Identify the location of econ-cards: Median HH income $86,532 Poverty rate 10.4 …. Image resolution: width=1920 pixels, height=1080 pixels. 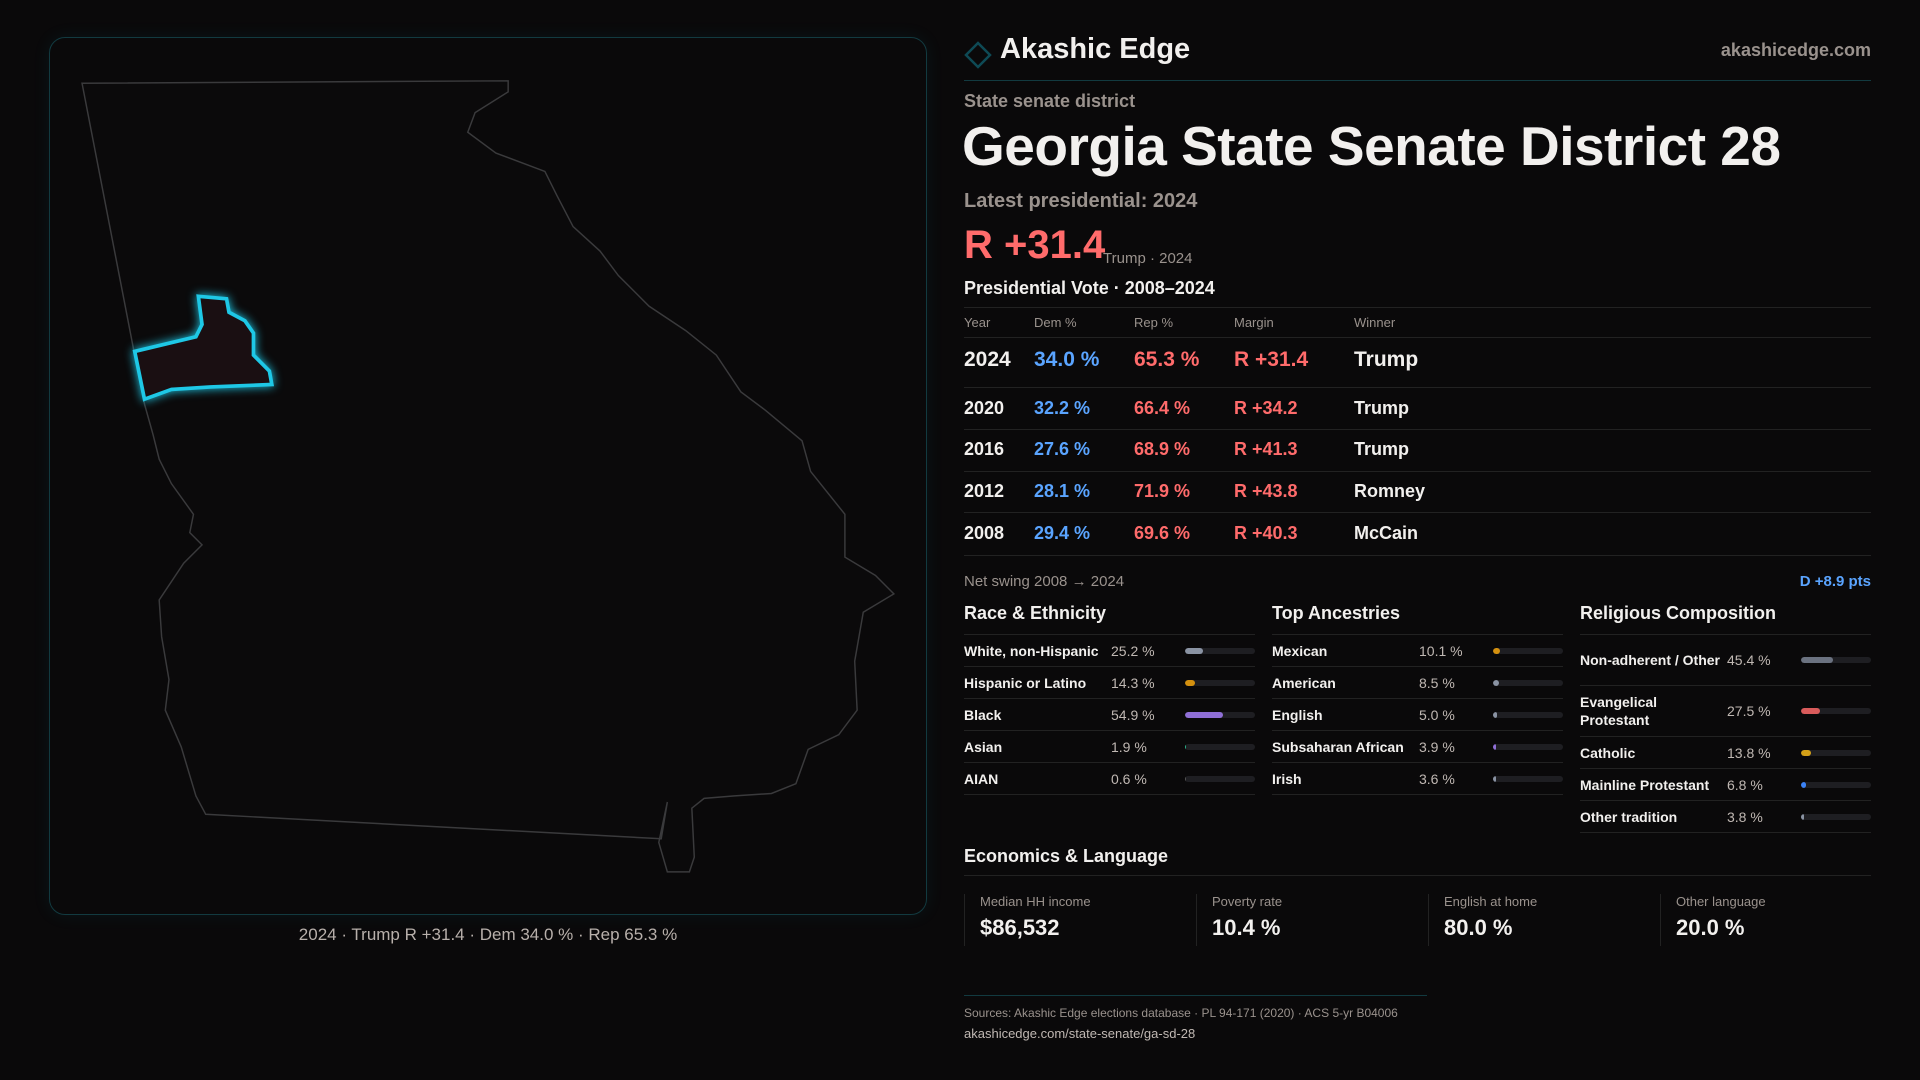
(1428, 920).